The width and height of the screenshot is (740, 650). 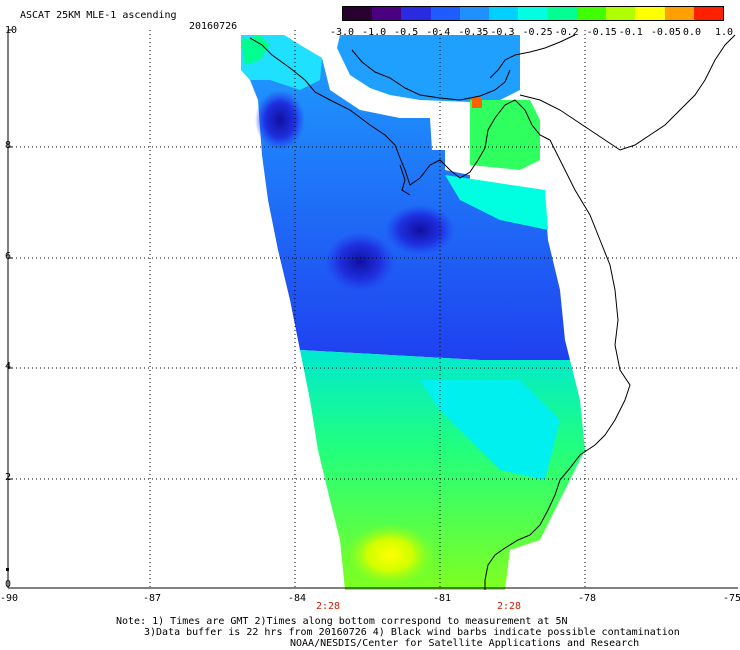 I want to click on lon-label-87: -87, so click(x=152, y=598).